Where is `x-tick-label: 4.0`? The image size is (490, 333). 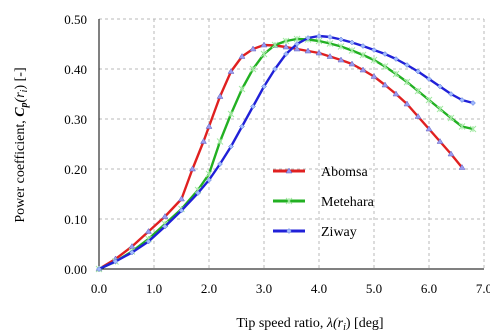 x-tick-label: 4.0 is located at coordinates (319, 288).